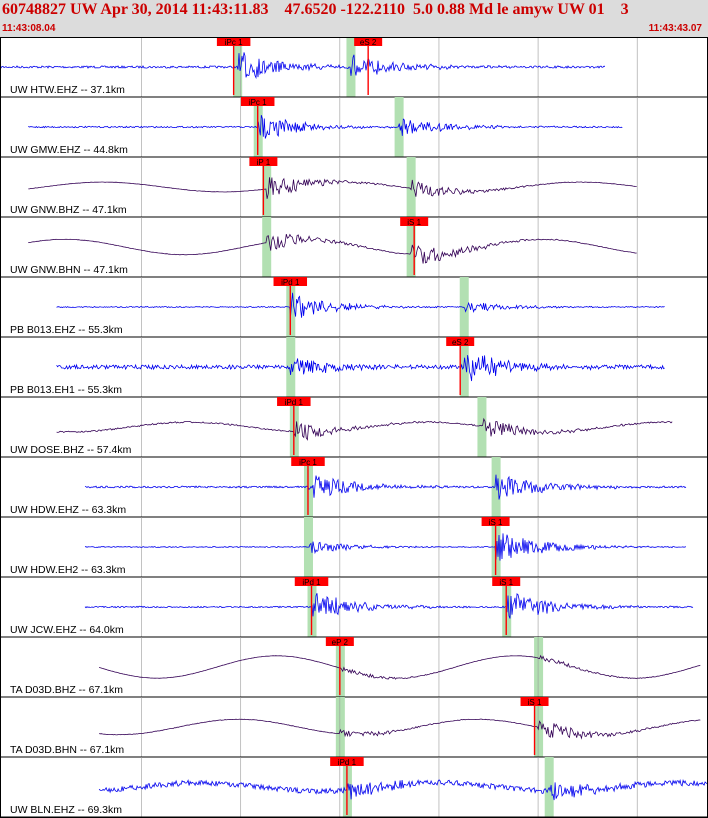 This screenshot has height=818, width=708. What do you see at coordinates (66, 810) in the screenshot?
I see `station-label: UW BLN.EHZ -- 69.3km` at bounding box center [66, 810].